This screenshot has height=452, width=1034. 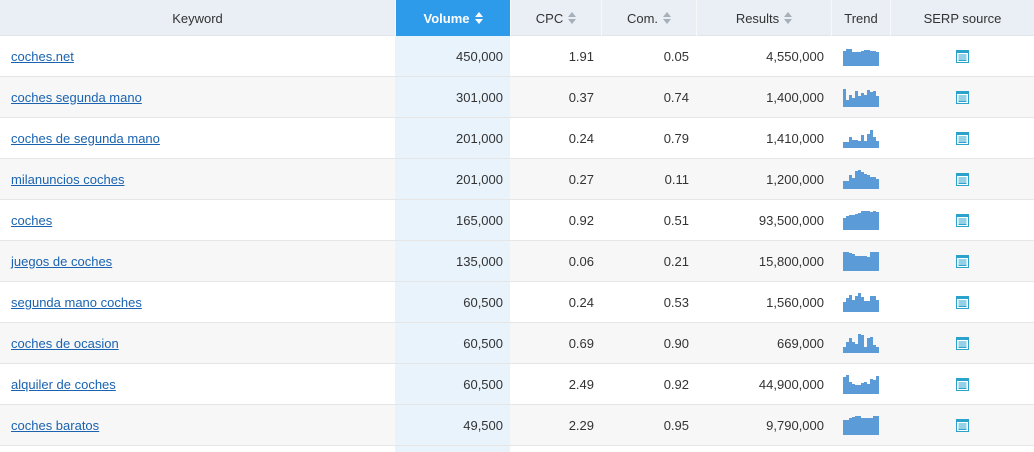 What do you see at coordinates (555, 18) in the screenshot?
I see `header-cpc: CPC` at bounding box center [555, 18].